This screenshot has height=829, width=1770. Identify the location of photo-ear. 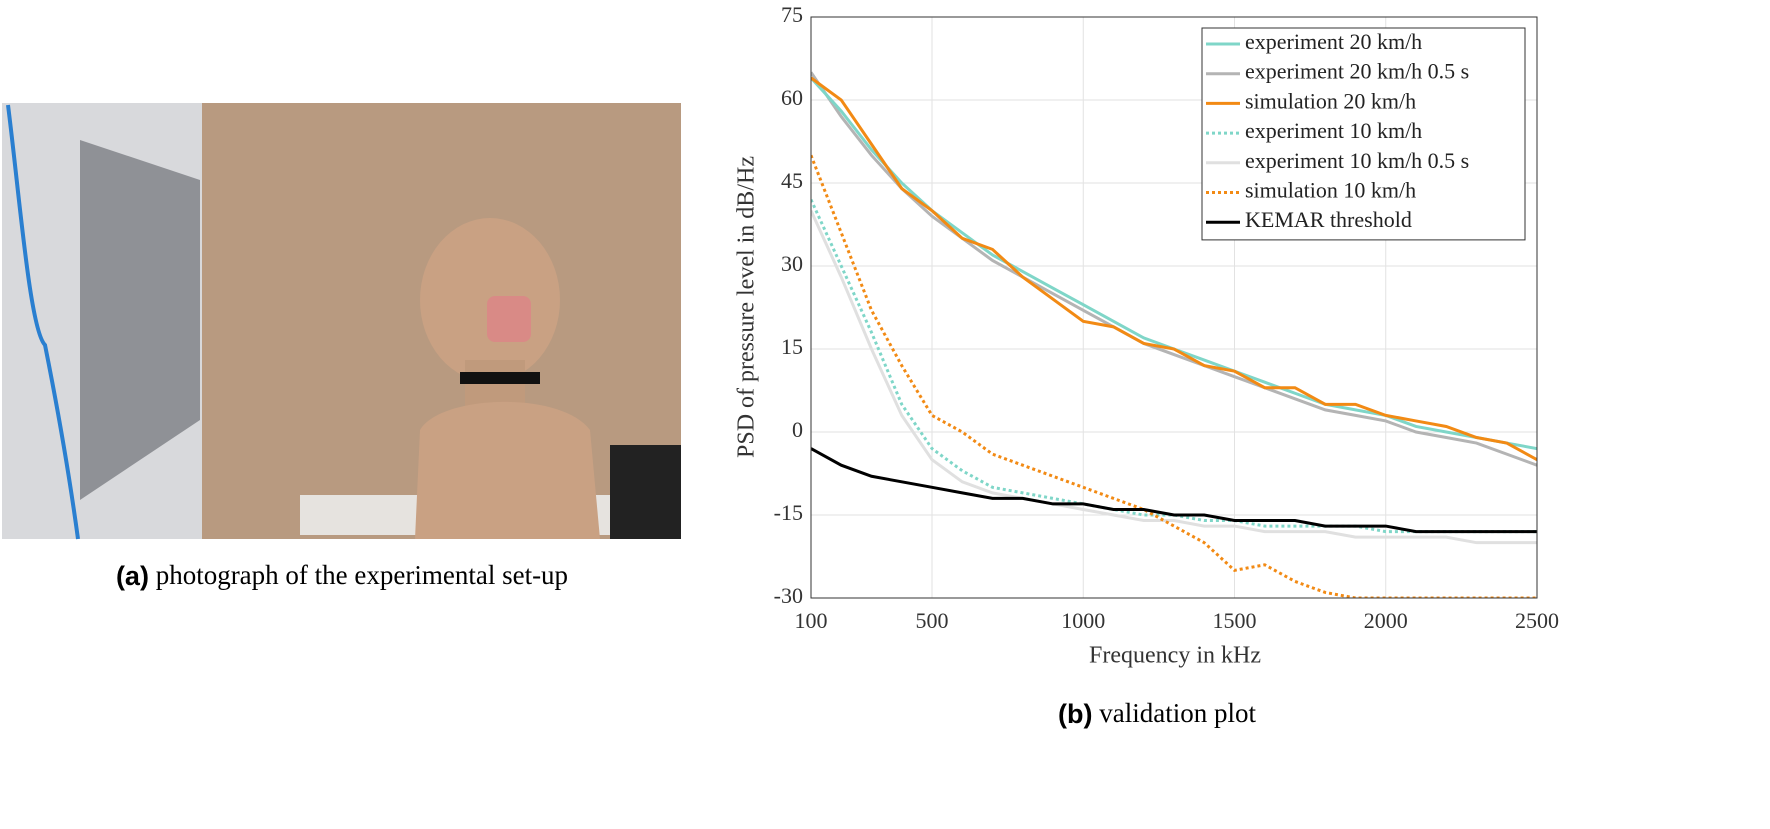
(509, 319).